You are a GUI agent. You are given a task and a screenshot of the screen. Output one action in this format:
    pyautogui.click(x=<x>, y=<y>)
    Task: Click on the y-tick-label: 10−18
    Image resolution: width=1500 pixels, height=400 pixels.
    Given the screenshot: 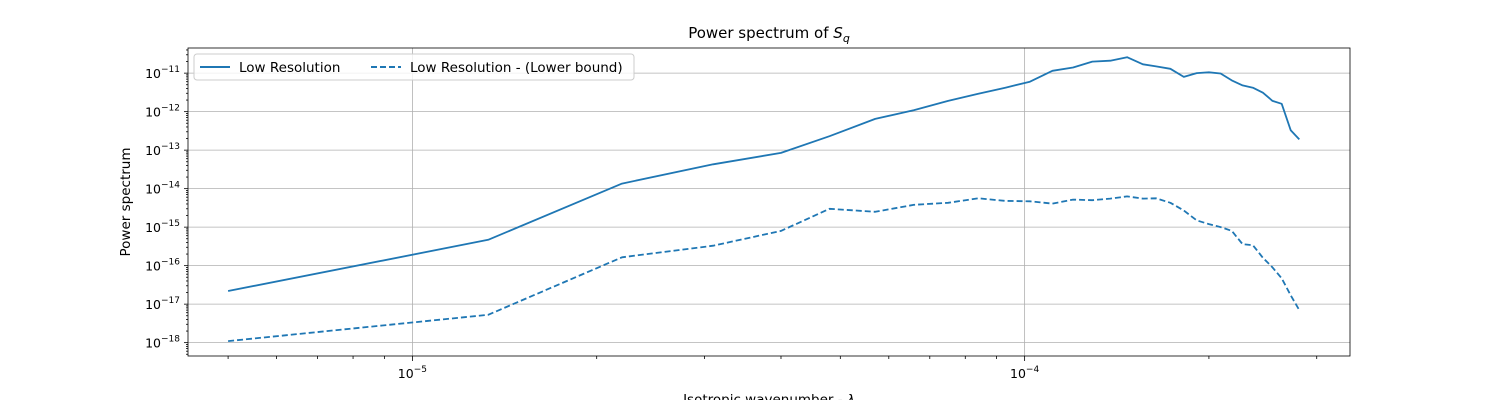 What is the action you would take?
    pyautogui.click(x=162, y=343)
    